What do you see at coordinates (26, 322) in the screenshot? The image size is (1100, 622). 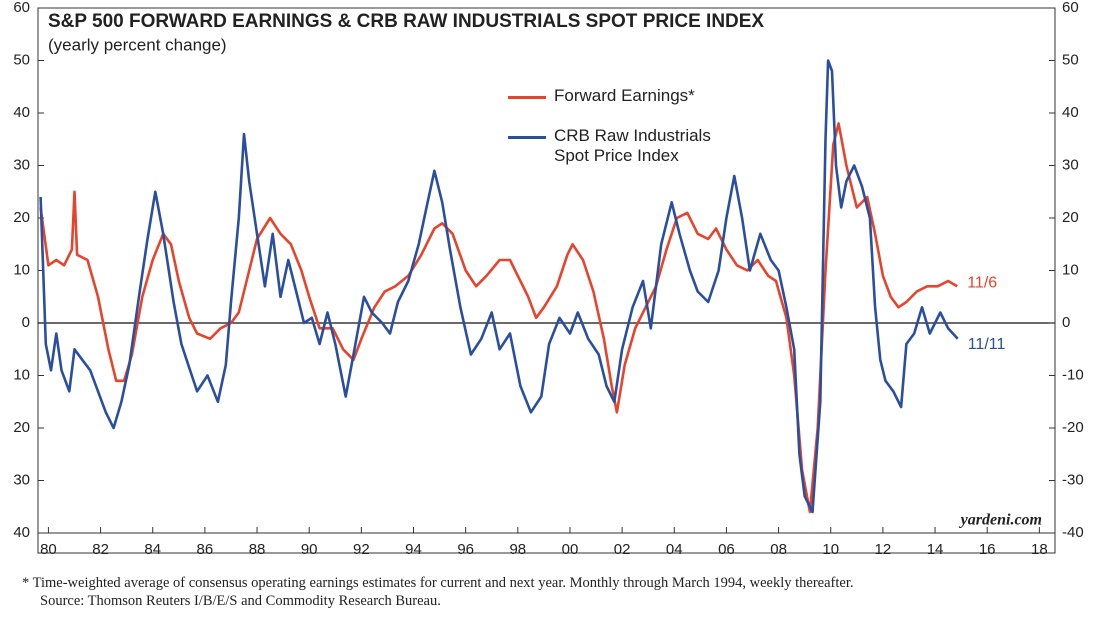 I see `y-tick-label: 0` at bounding box center [26, 322].